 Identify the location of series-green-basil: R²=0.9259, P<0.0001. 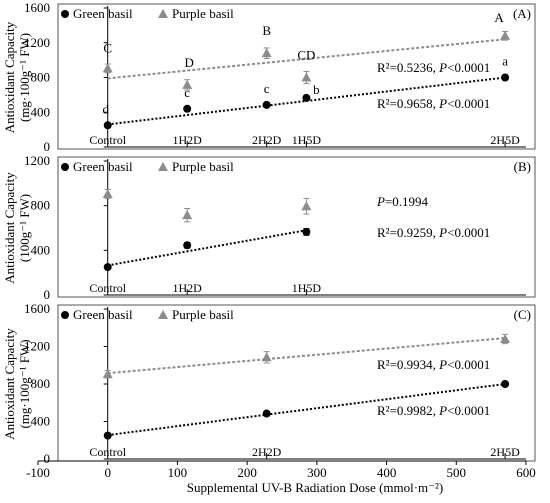
(296, 248).